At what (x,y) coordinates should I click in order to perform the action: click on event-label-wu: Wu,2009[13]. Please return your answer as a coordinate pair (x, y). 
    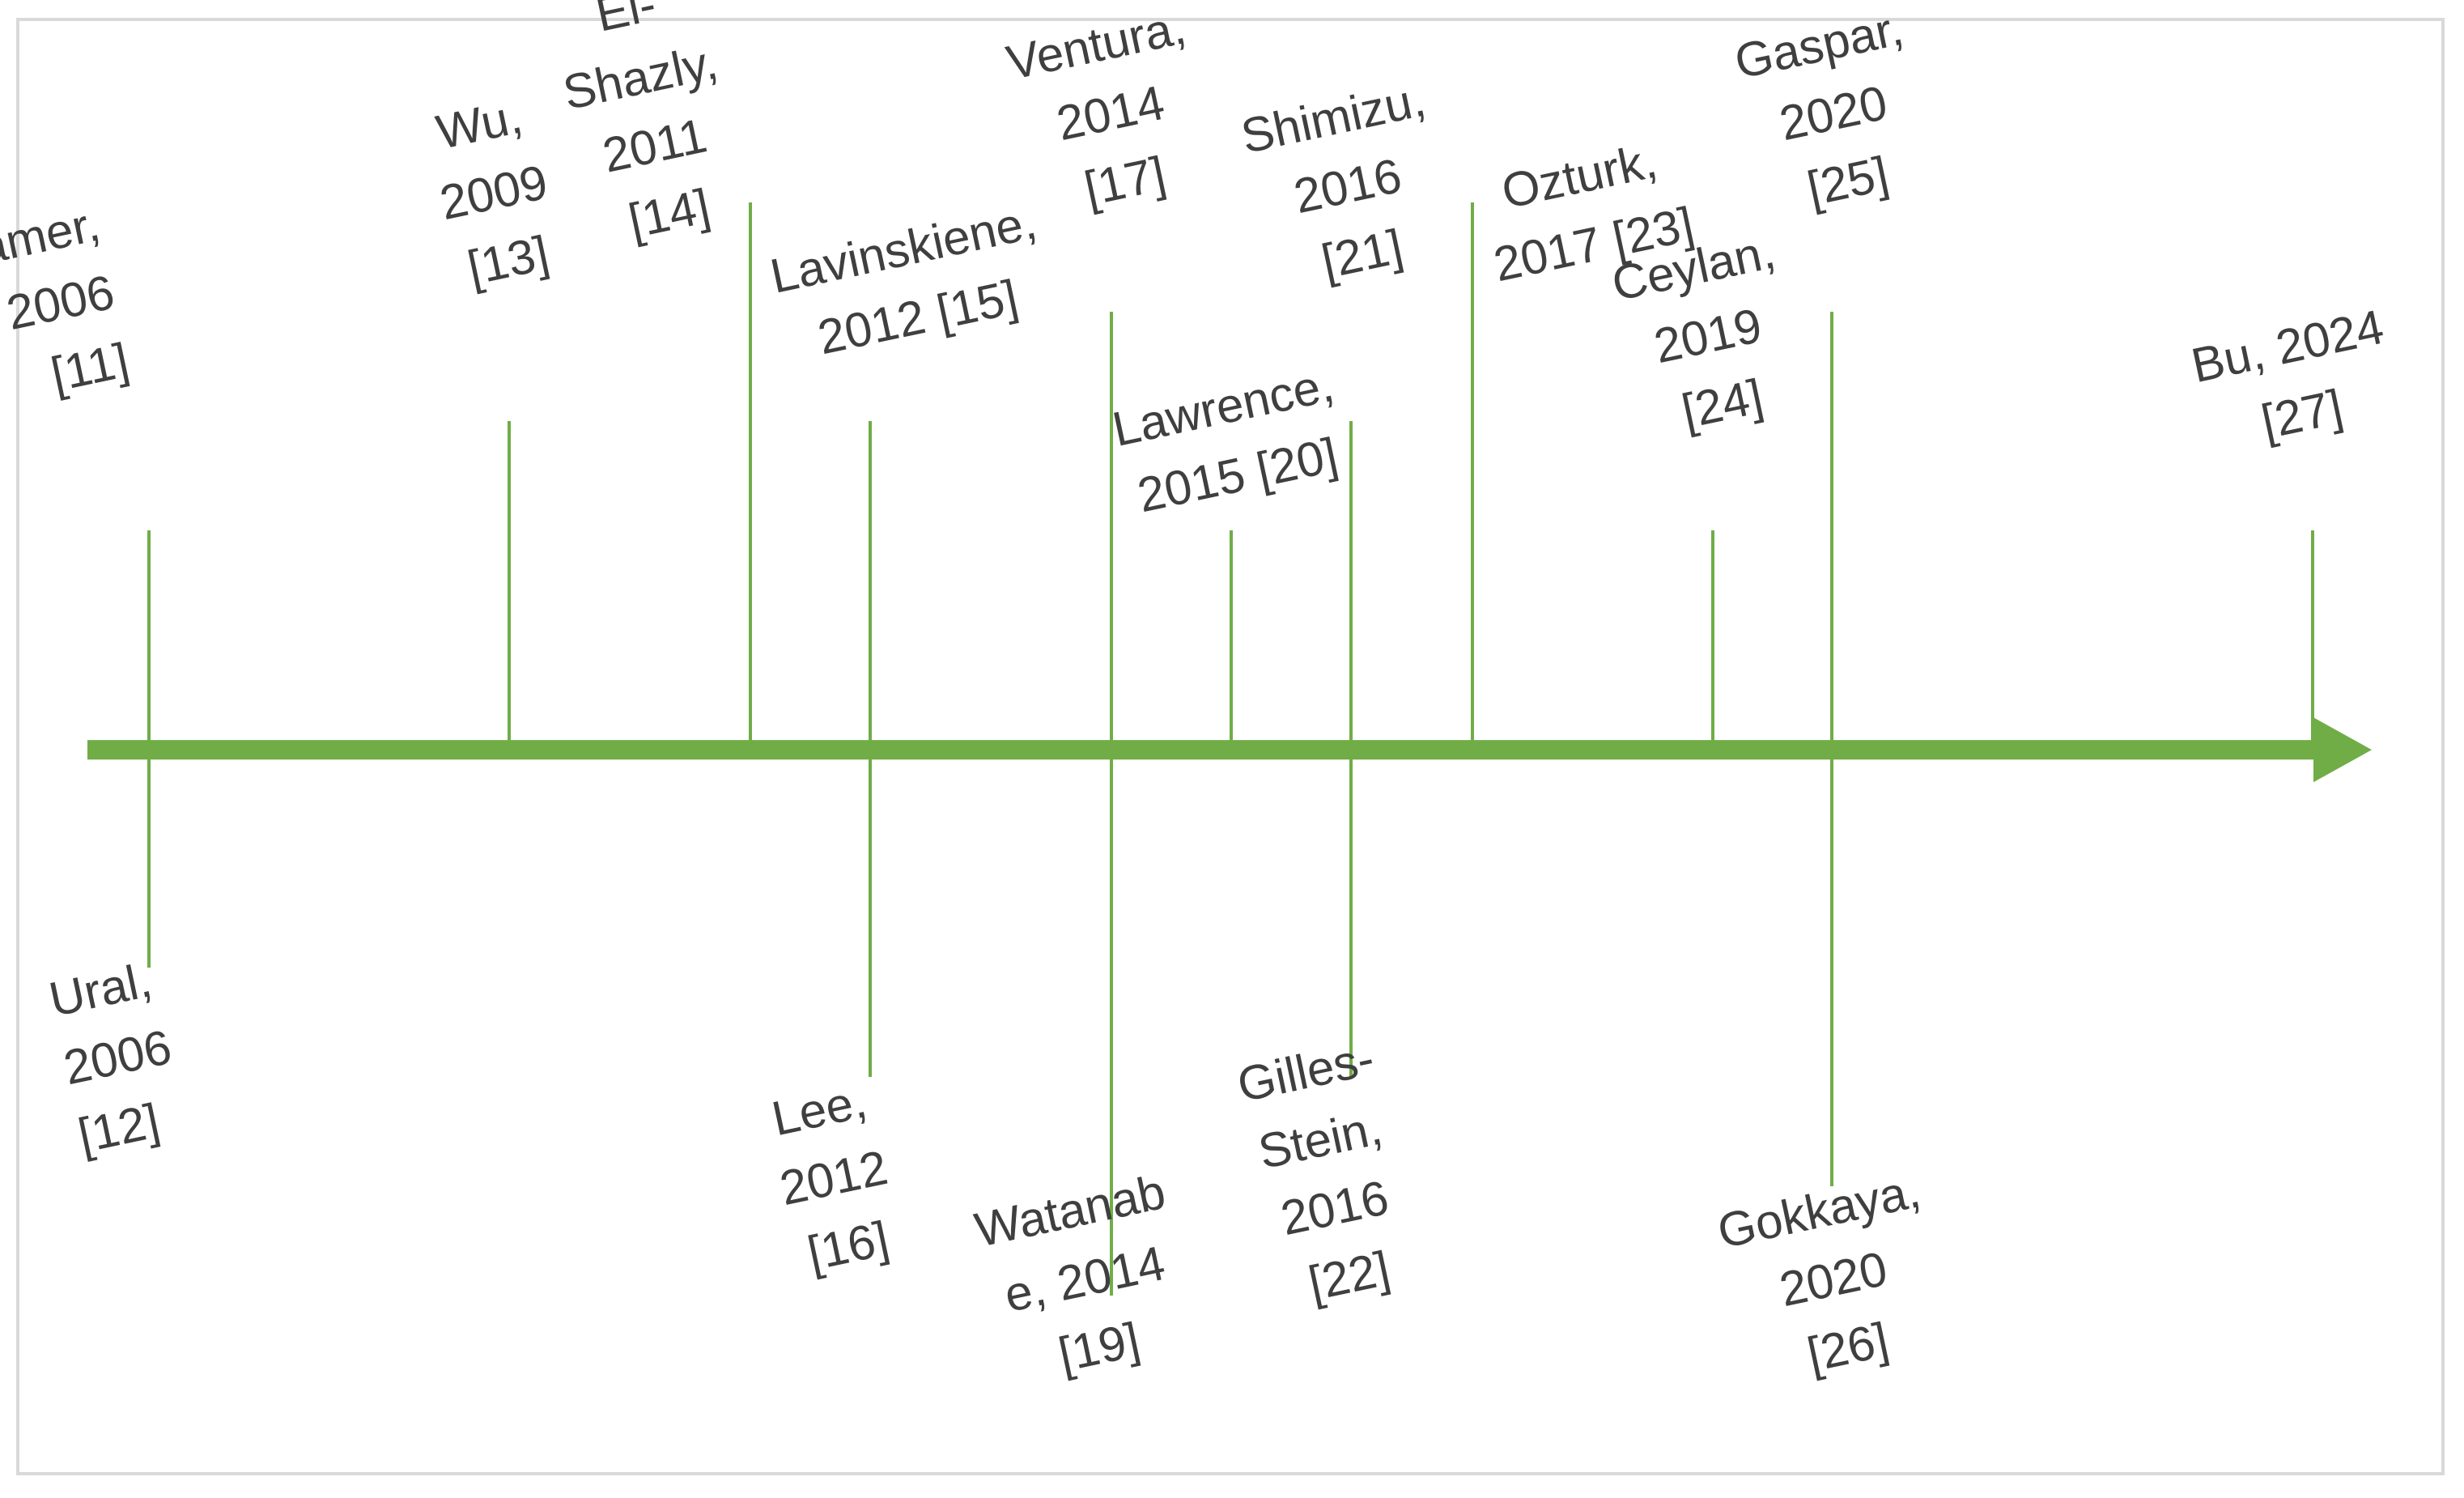
    Looking at the image, I should click on (494, 193).